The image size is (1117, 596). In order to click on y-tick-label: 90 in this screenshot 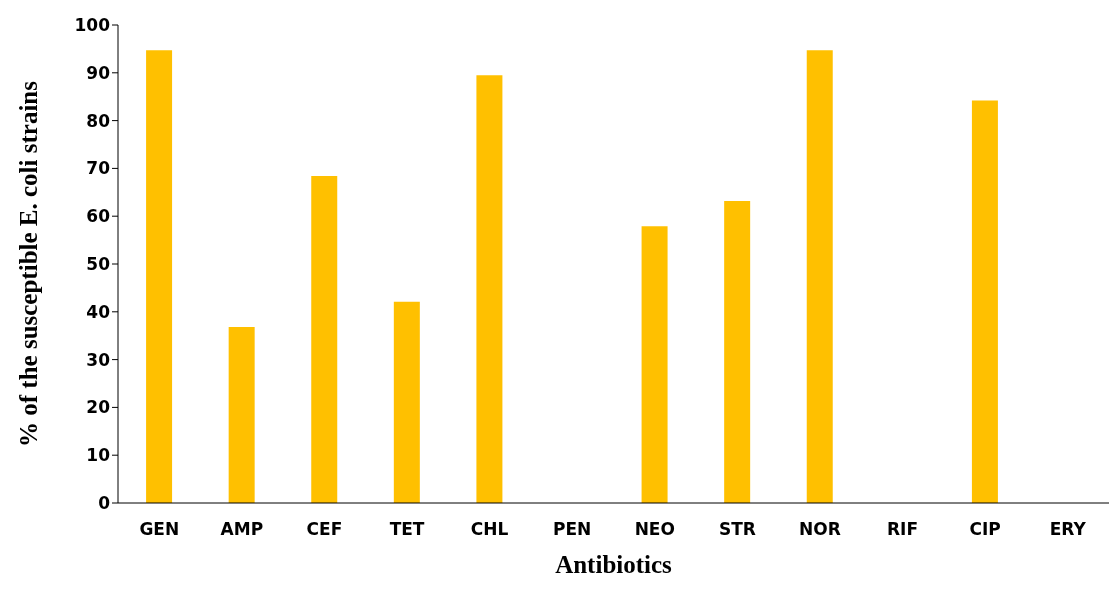, I will do `click(98, 72)`.